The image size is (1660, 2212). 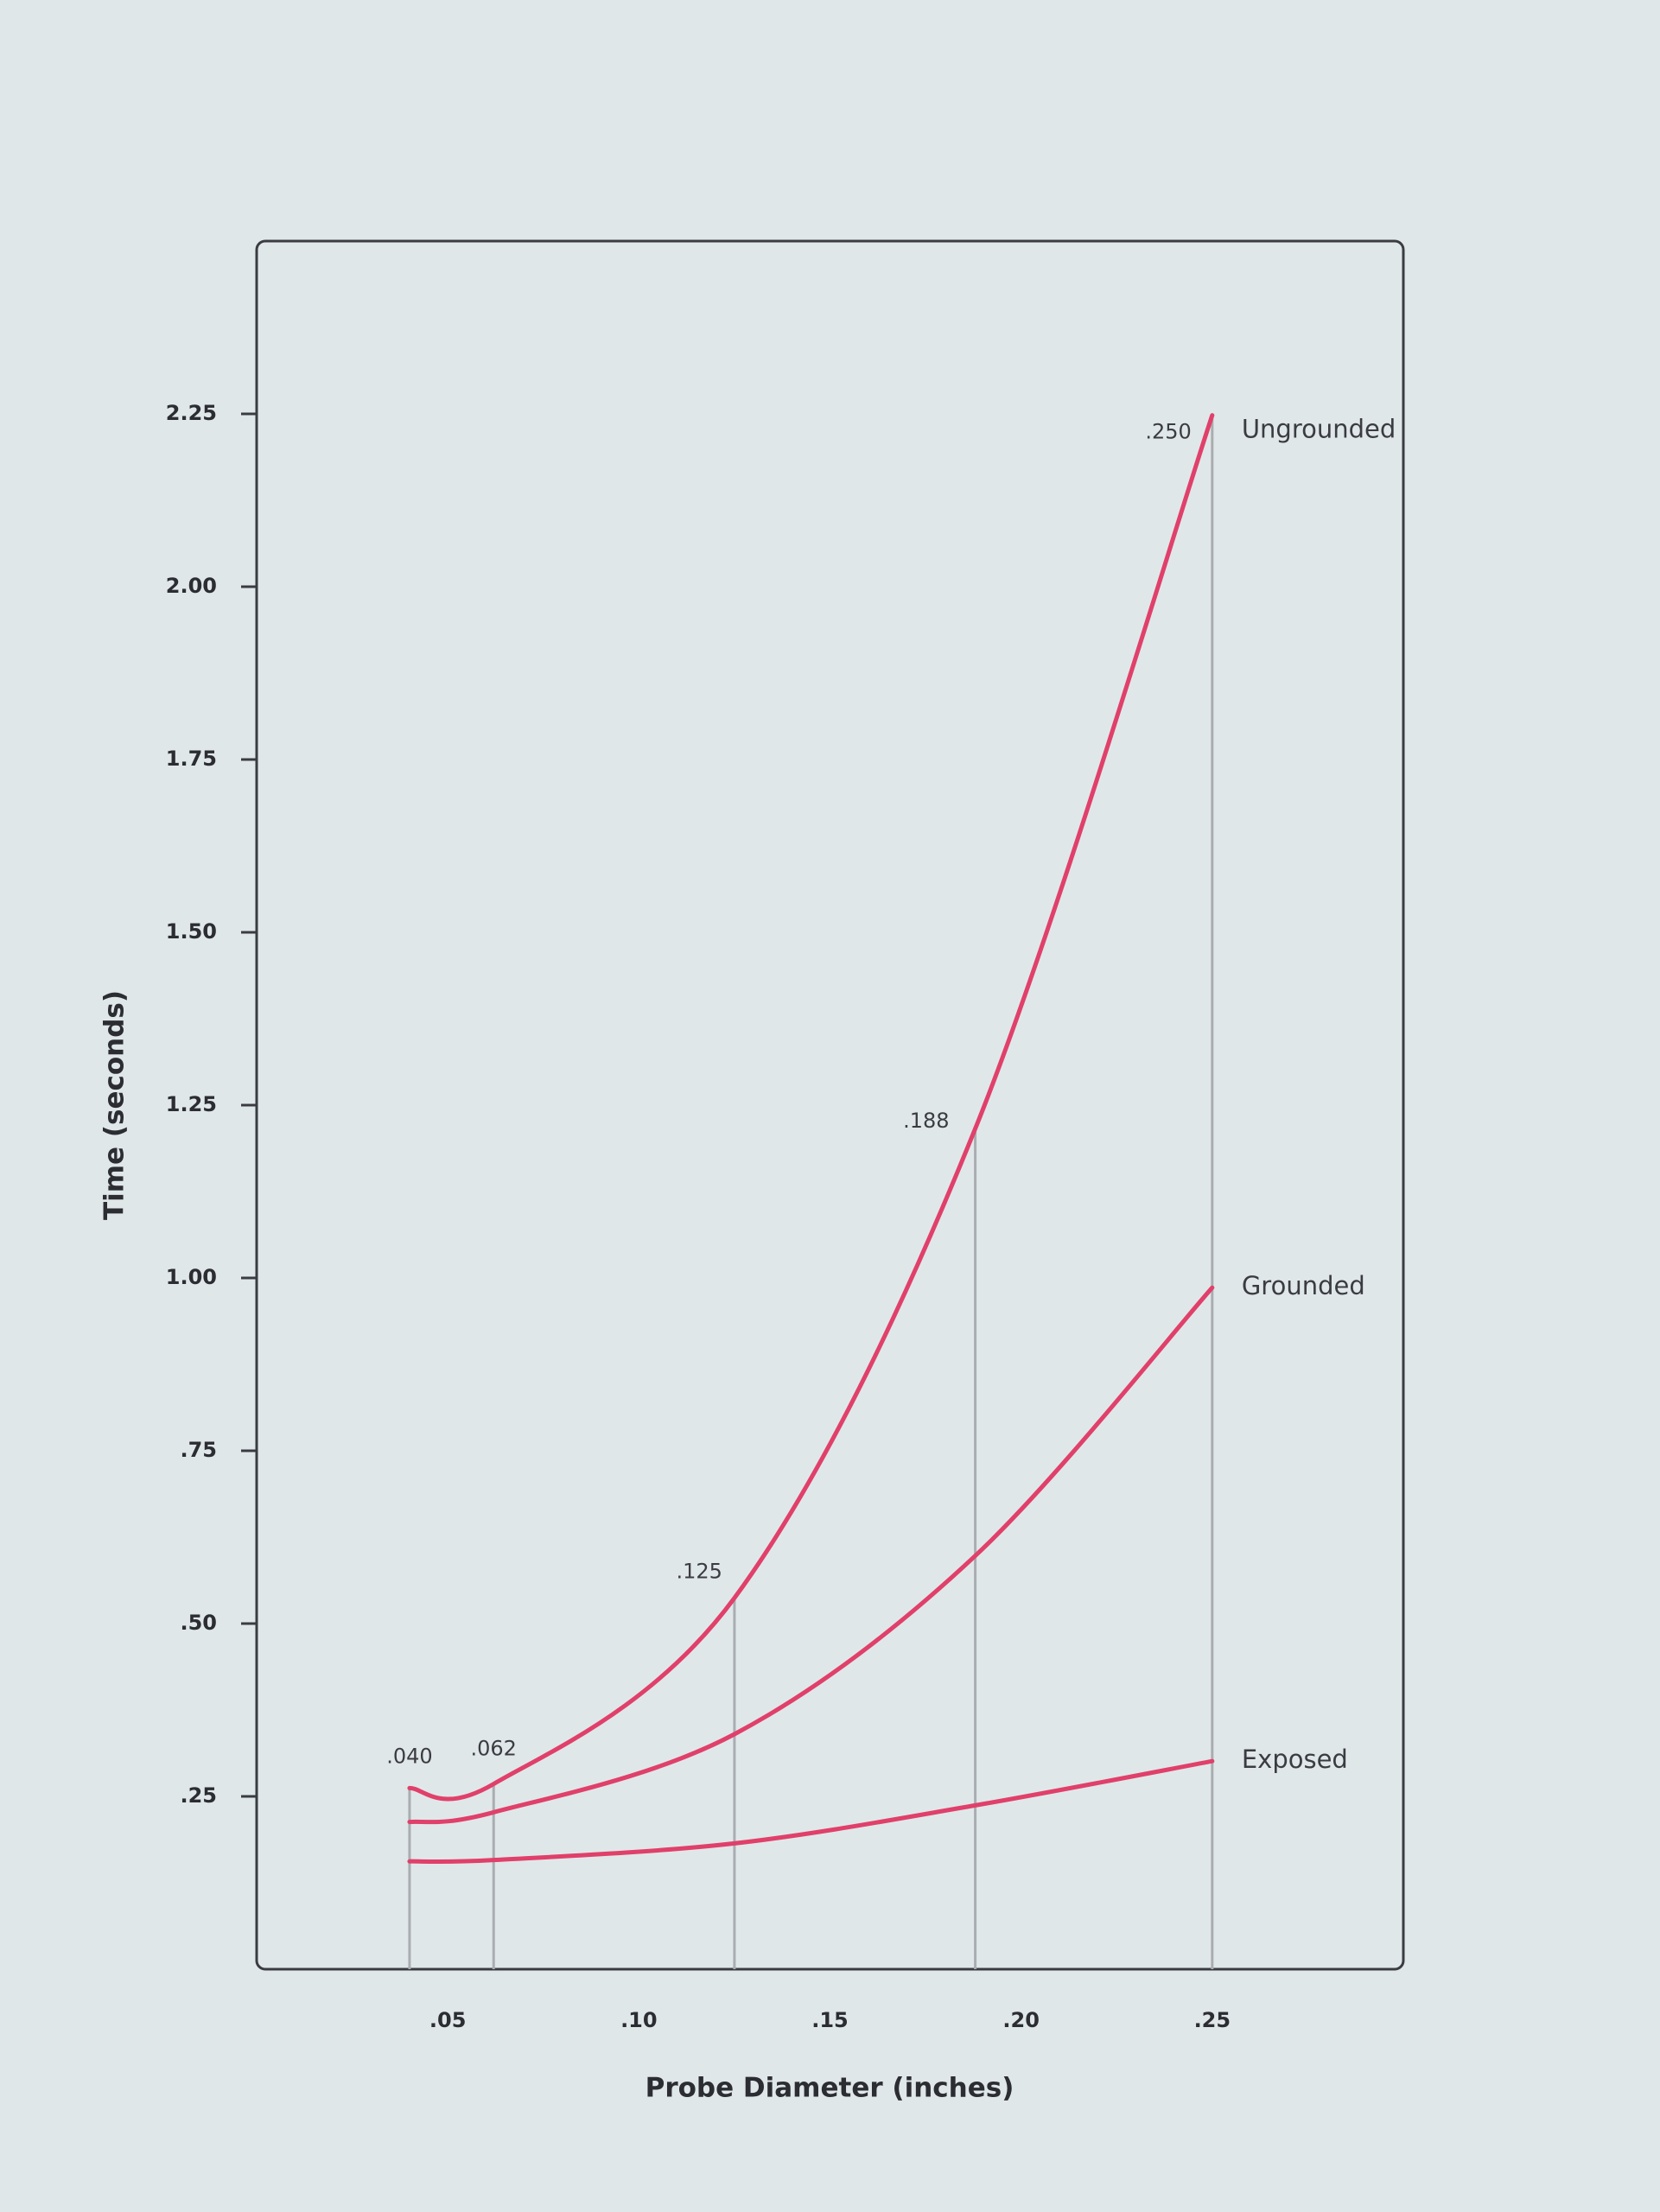 I want to click on point-label: .188, so click(x=926, y=1121).